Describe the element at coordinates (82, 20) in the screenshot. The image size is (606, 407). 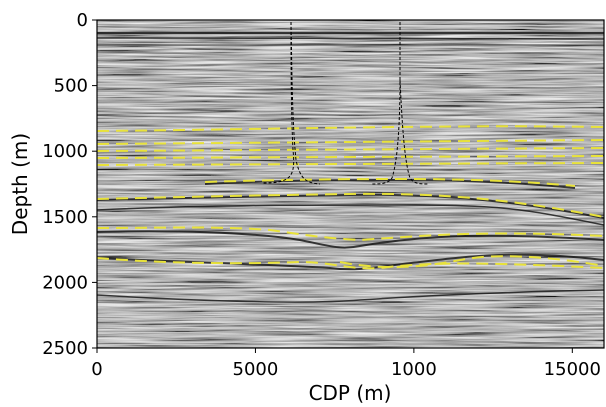
I see `y-tick-label: 0` at that location.